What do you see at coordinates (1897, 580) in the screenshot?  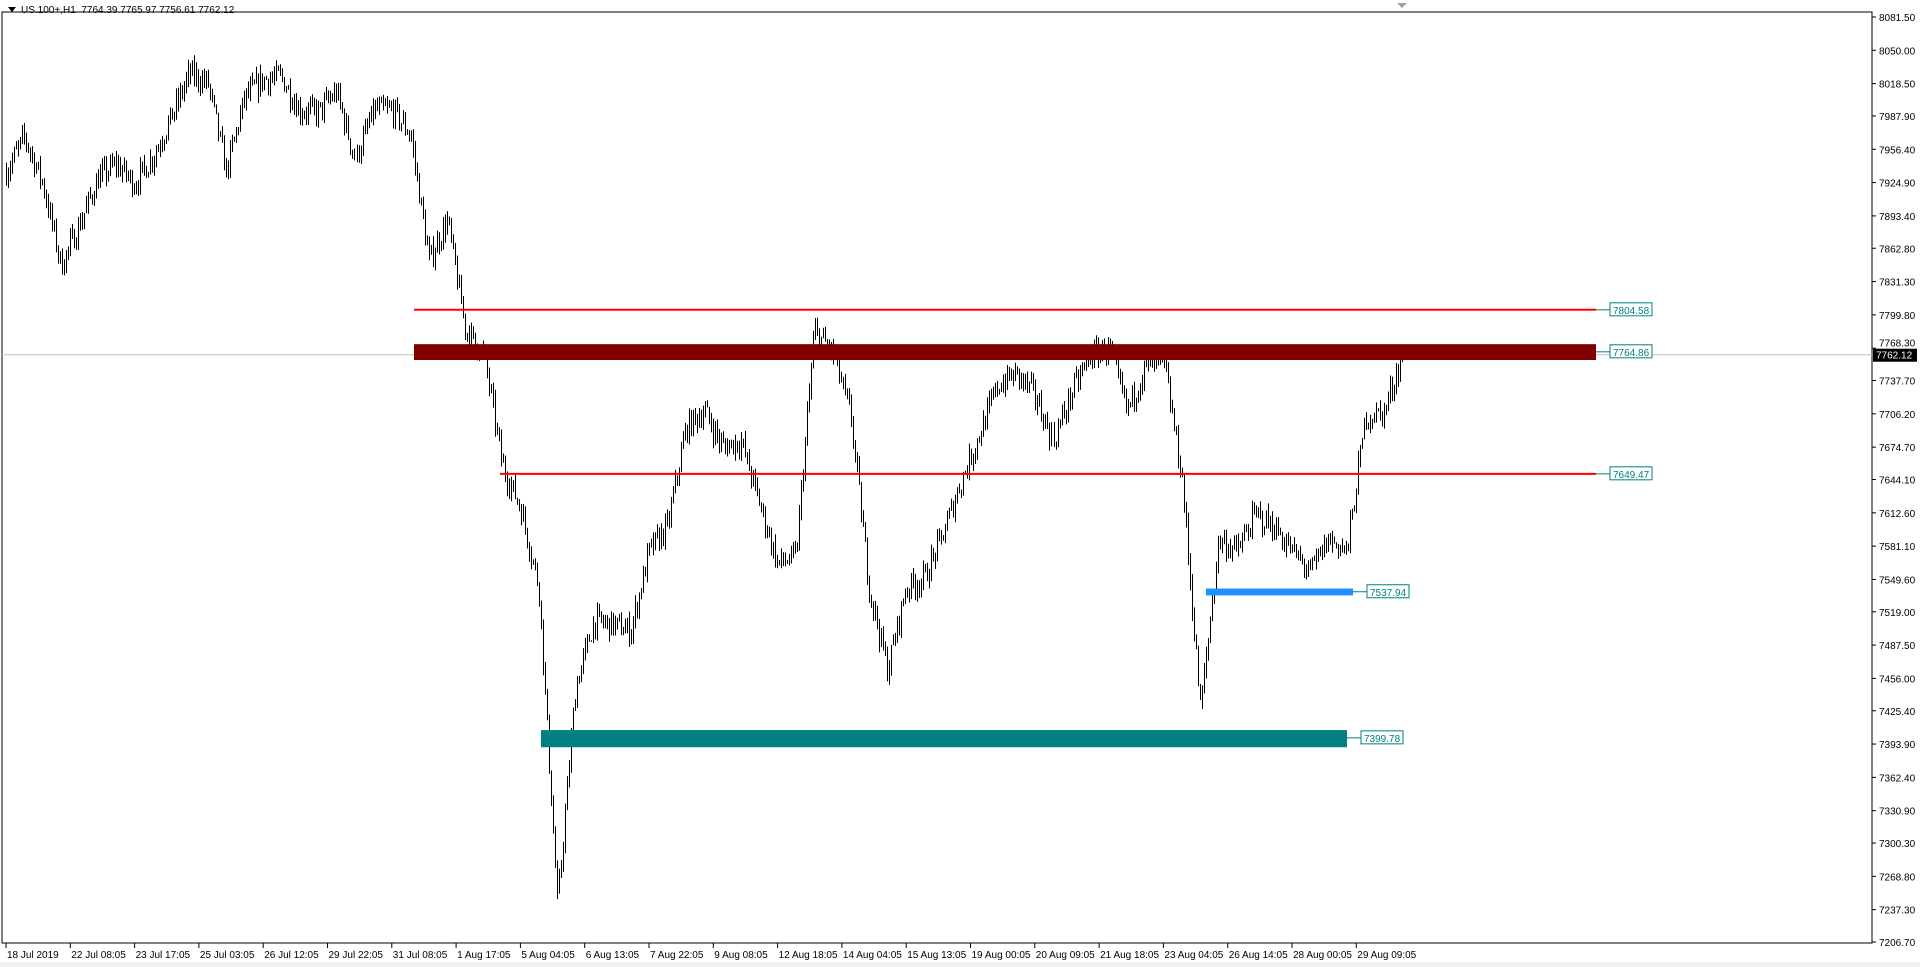 I see `y-tick-label: 7549.60` at bounding box center [1897, 580].